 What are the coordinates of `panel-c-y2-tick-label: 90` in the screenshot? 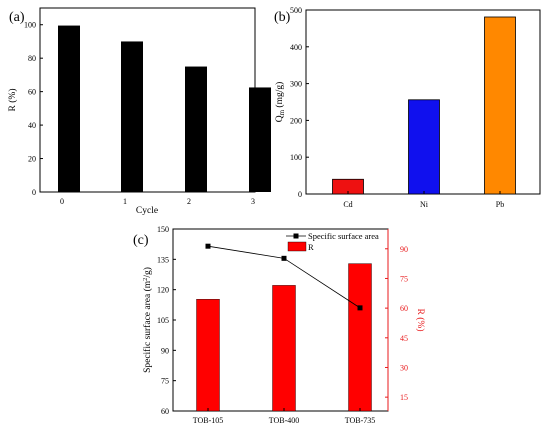 It's located at (404, 249).